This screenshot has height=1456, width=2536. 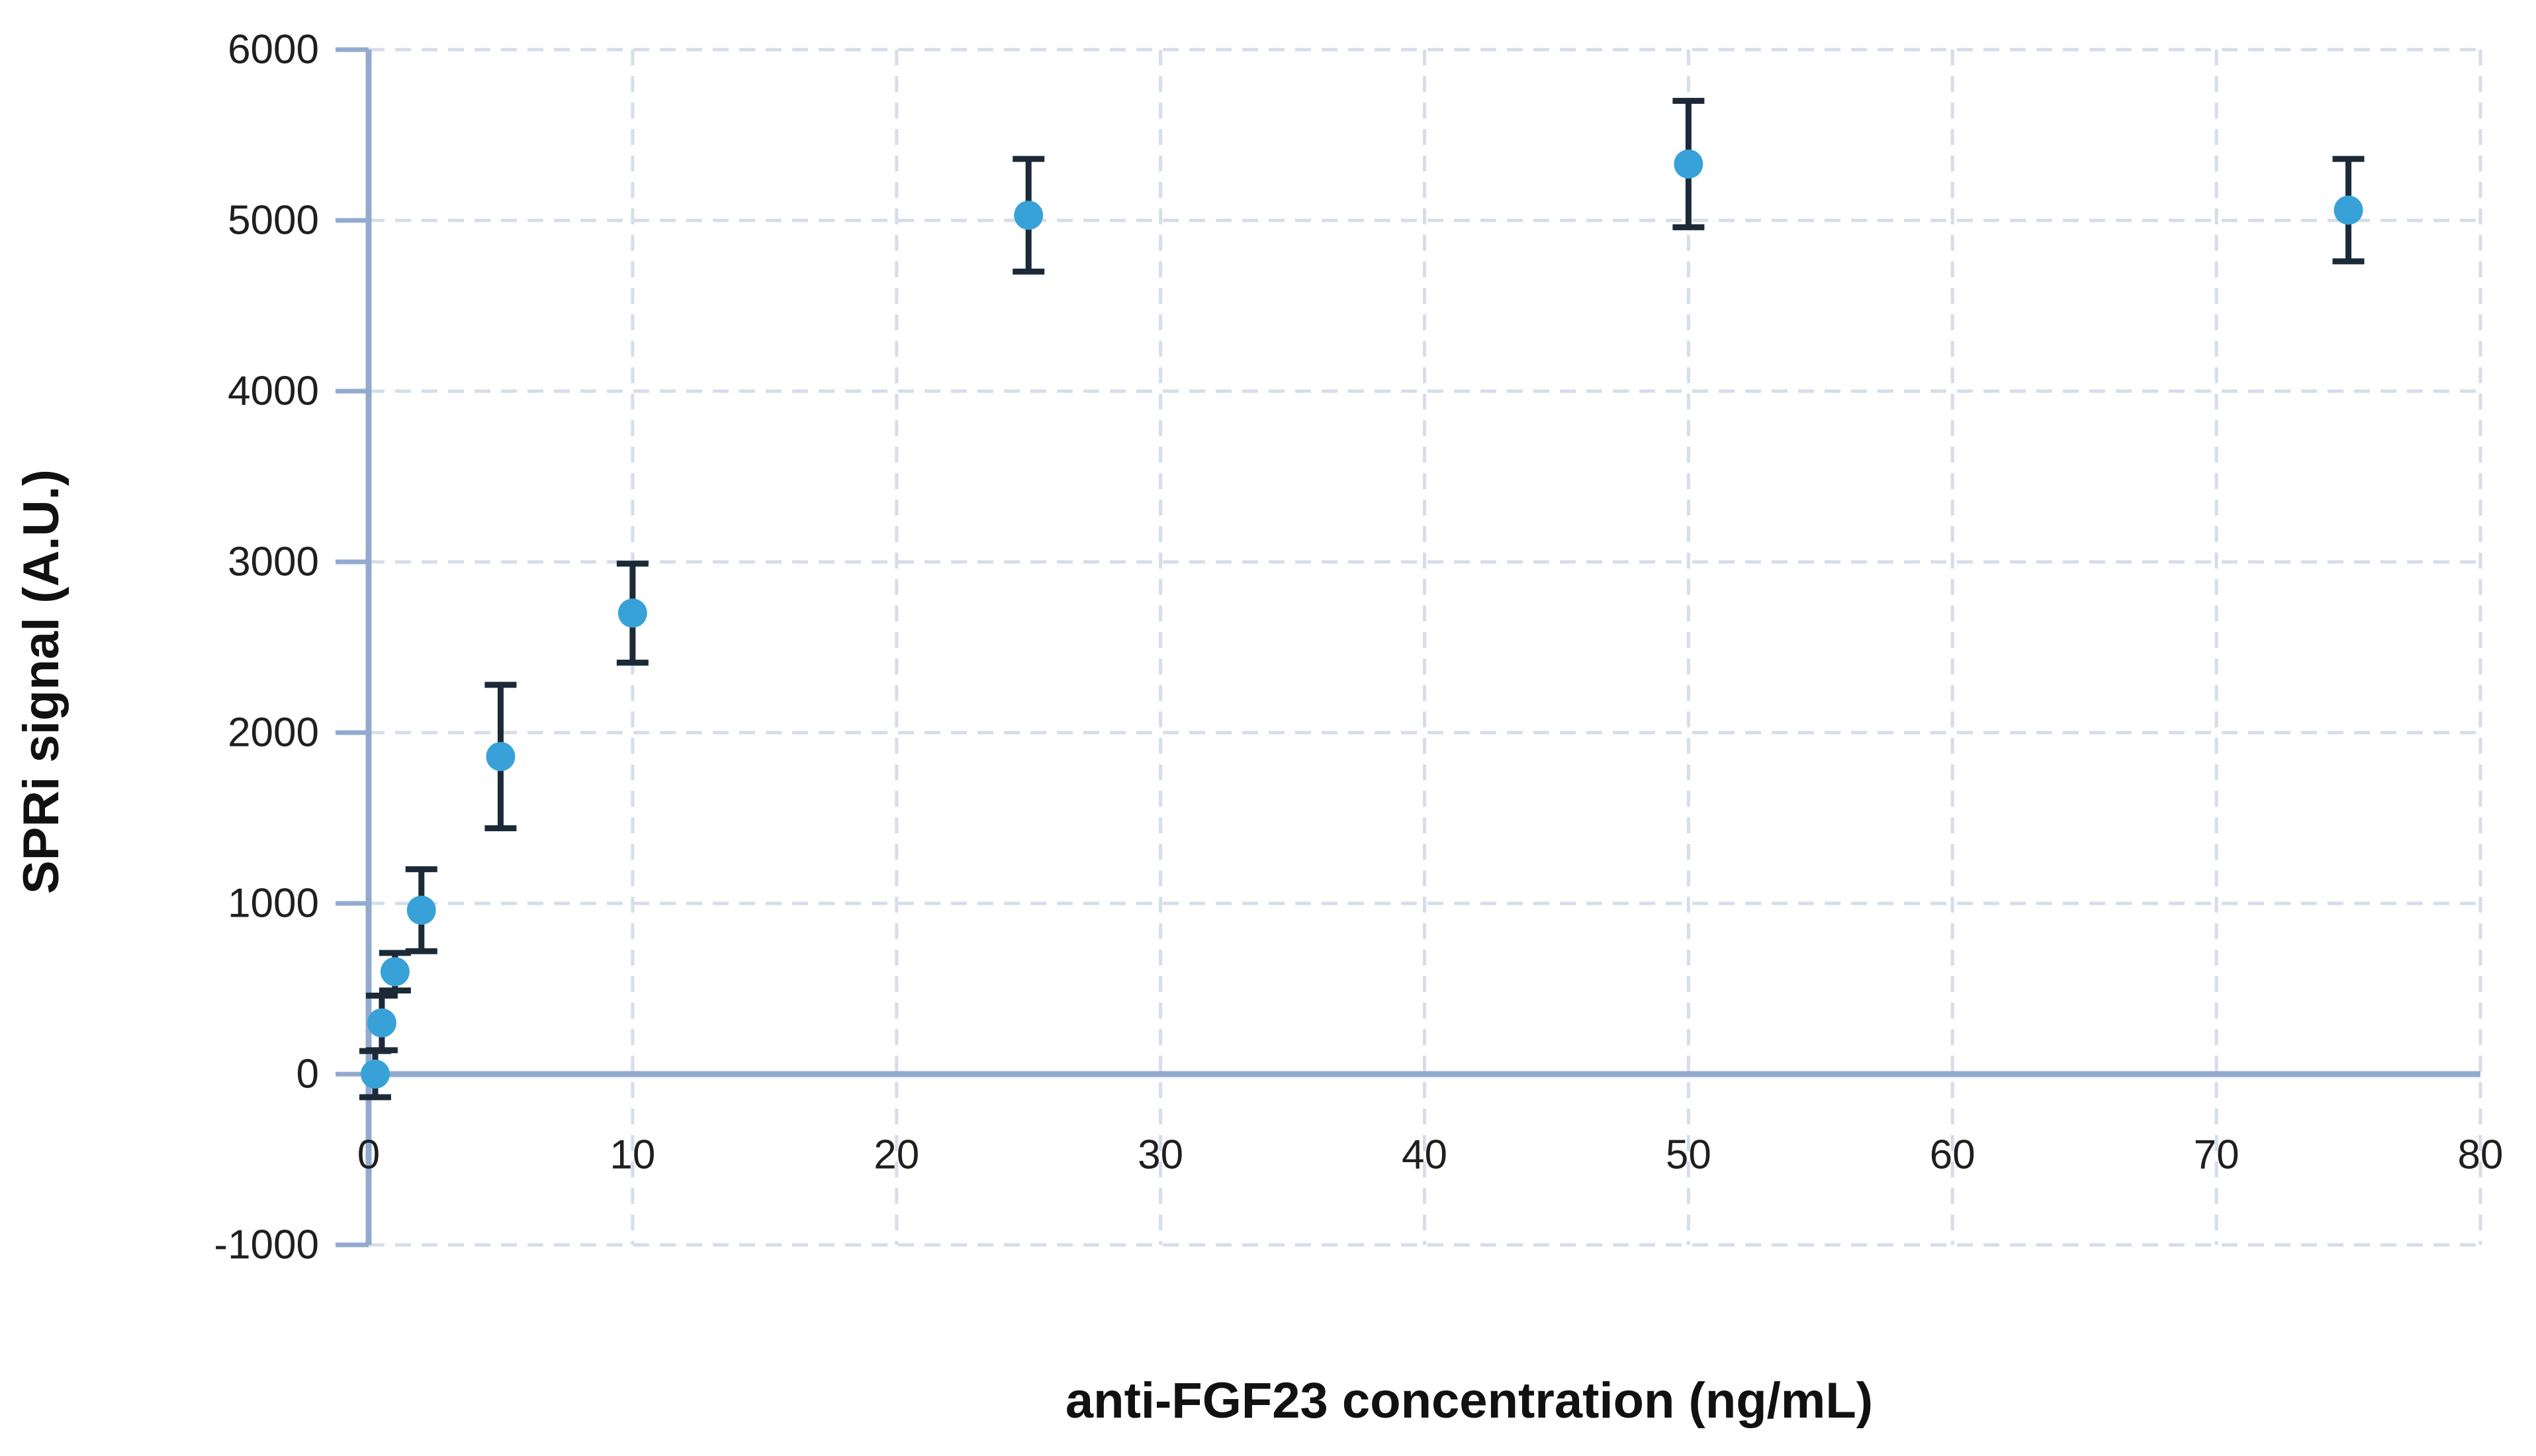 I want to click on x-tick-label: 20, so click(x=896, y=1155).